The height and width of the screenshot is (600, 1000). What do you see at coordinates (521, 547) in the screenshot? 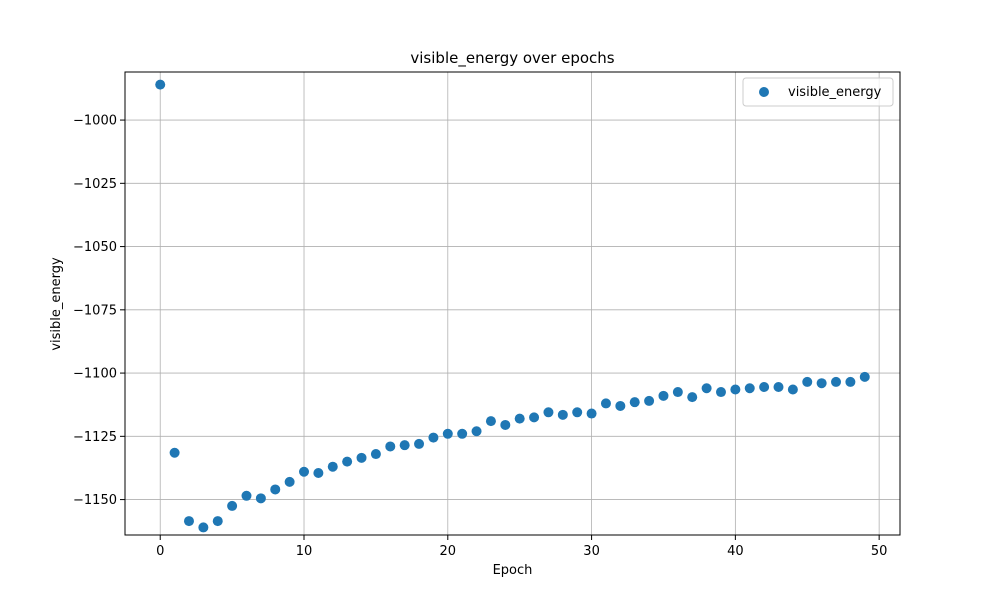
I see `x-axis-ticks: 0 10 20 30 40 50` at bounding box center [521, 547].